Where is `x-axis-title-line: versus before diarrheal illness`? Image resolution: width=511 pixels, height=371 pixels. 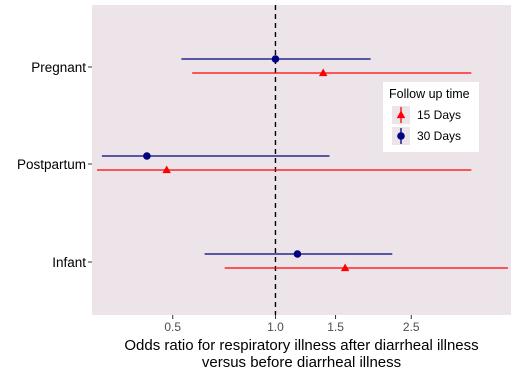
x-axis-title-line: versus before diarrheal illness is located at coordinates (301, 362).